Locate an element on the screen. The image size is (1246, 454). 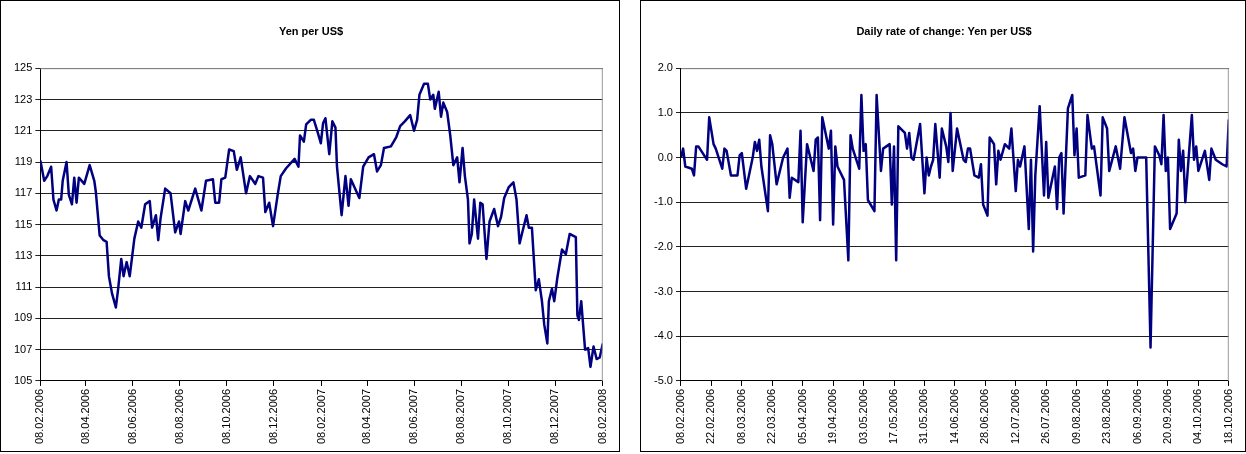
x-tick-label: 08.10.2007 is located at coordinates (507, 416).